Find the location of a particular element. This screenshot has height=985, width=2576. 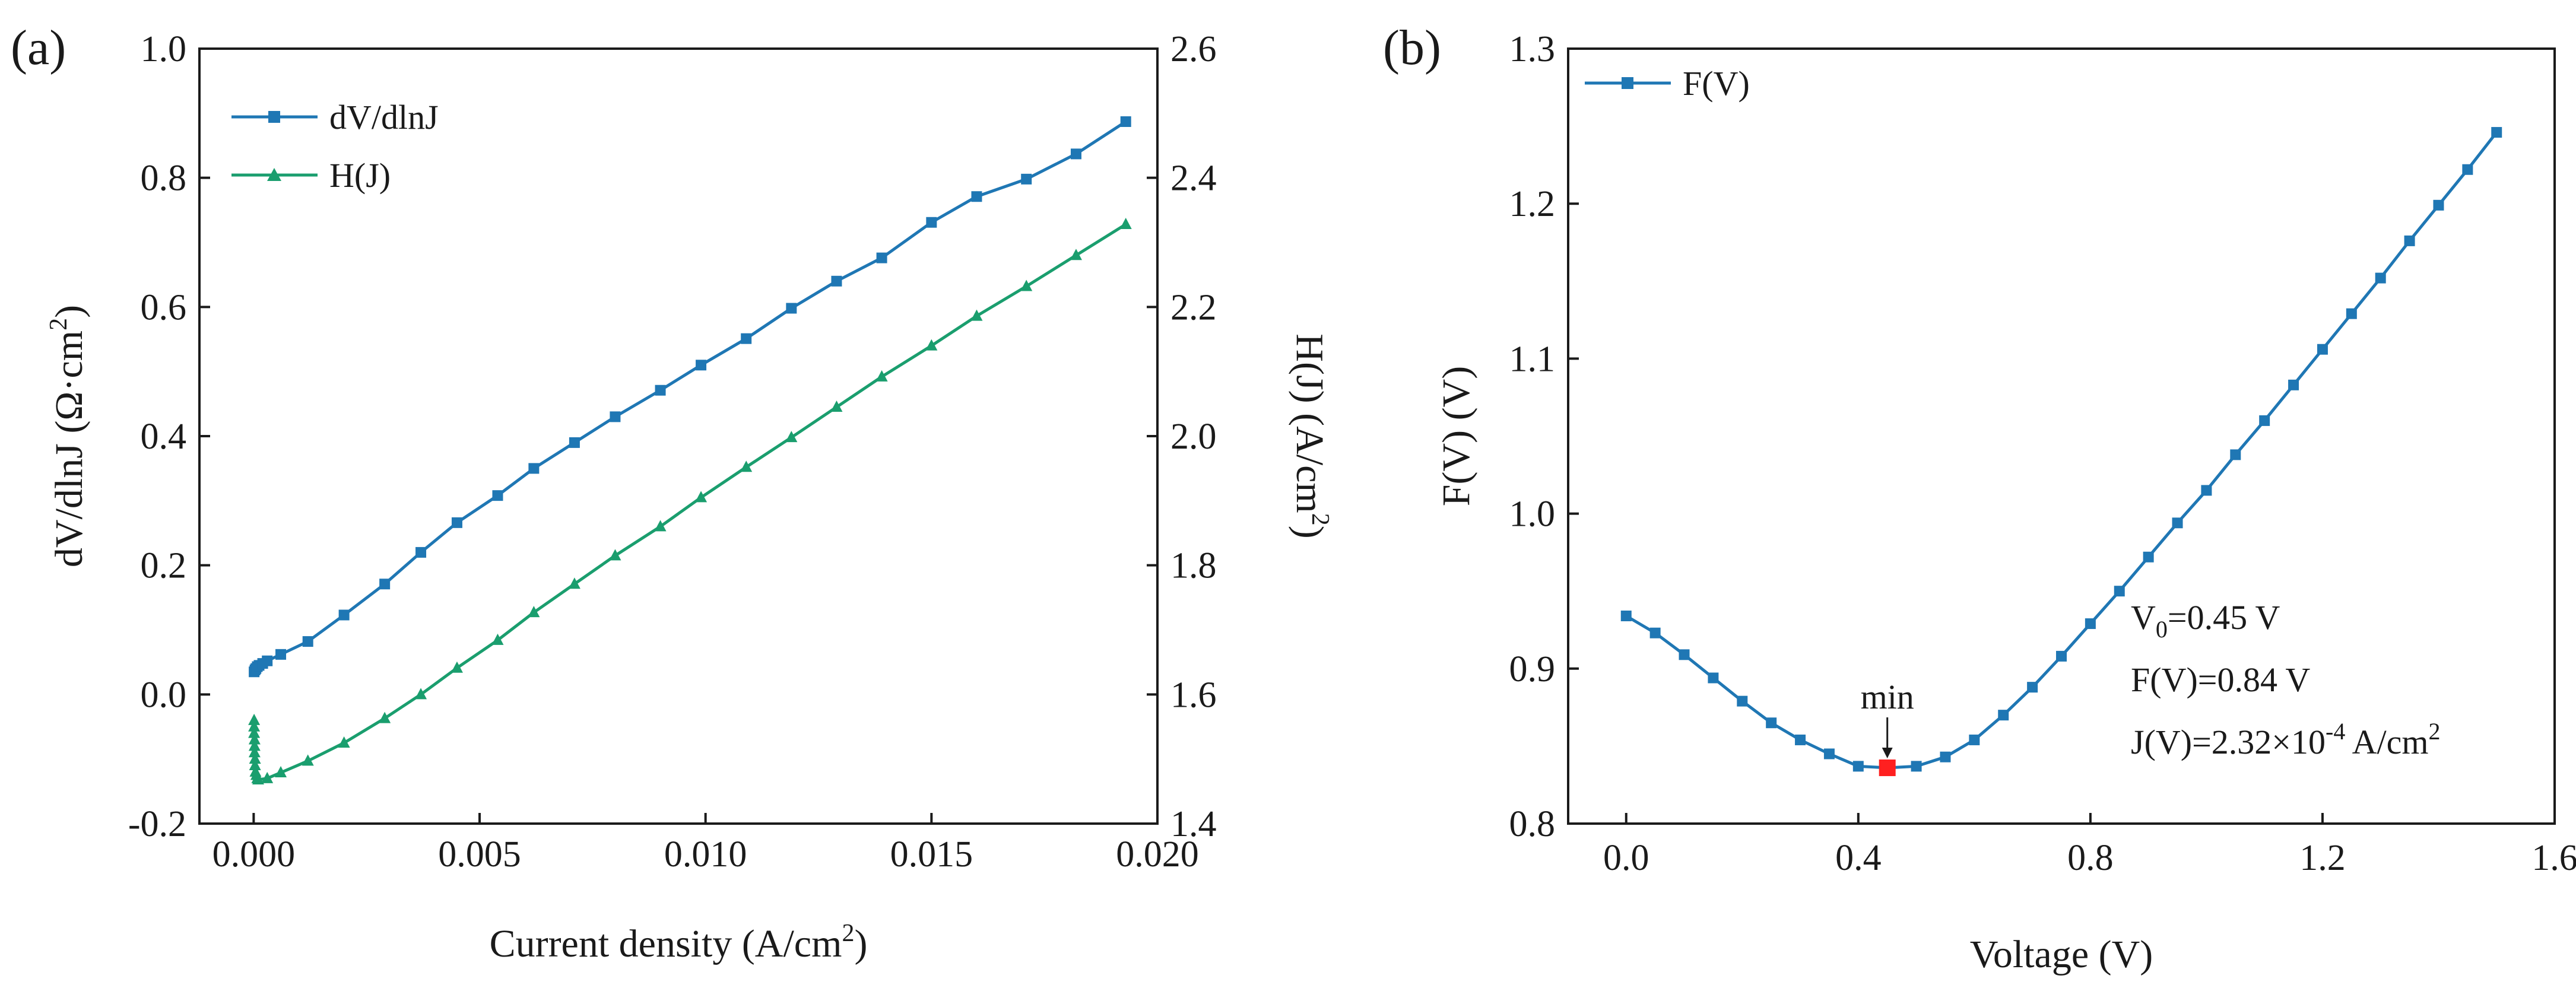

panel-b-x-tick-label: 1.2 is located at coordinates (2322, 858).